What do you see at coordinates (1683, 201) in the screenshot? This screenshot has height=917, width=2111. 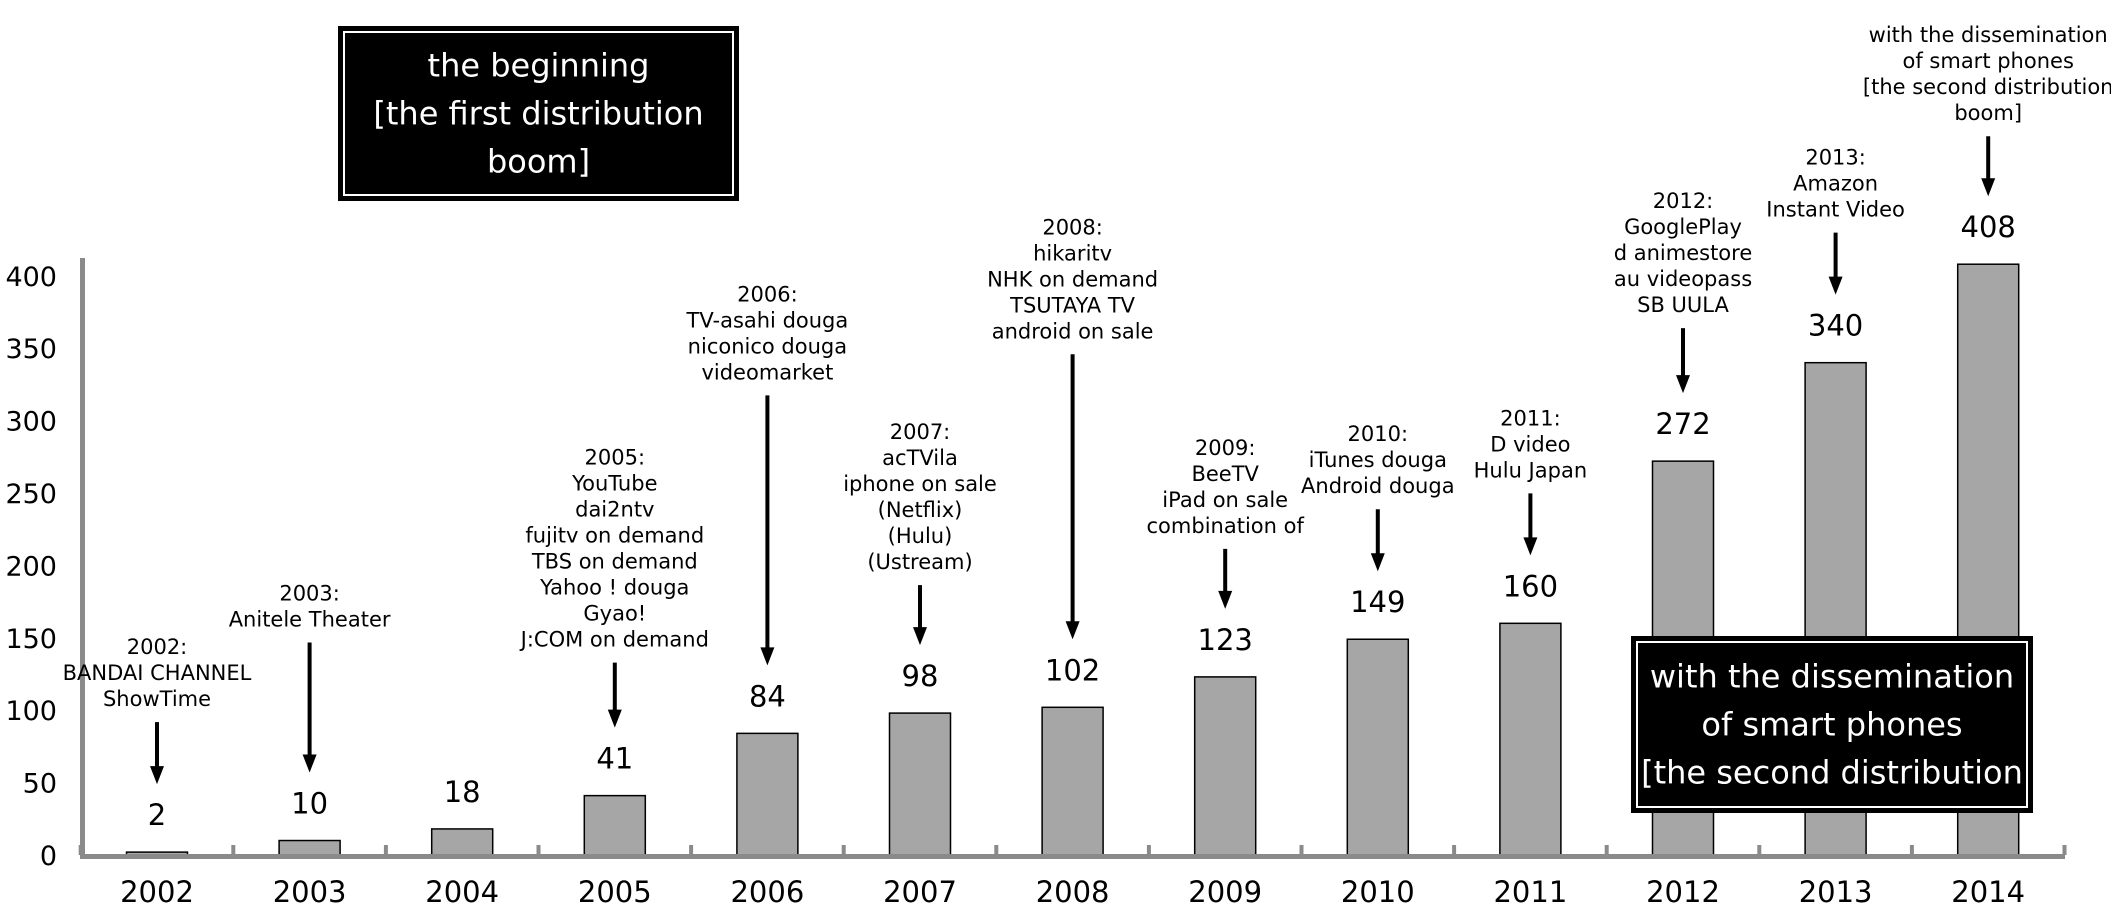 I see `annotation-text: 2012:` at bounding box center [1683, 201].